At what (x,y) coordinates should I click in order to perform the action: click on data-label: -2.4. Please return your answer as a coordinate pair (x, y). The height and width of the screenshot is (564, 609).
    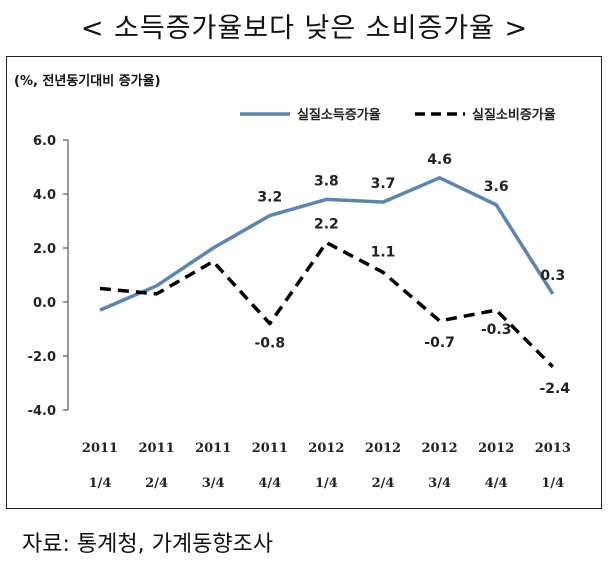
    Looking at the image, I should click on (554, 389).